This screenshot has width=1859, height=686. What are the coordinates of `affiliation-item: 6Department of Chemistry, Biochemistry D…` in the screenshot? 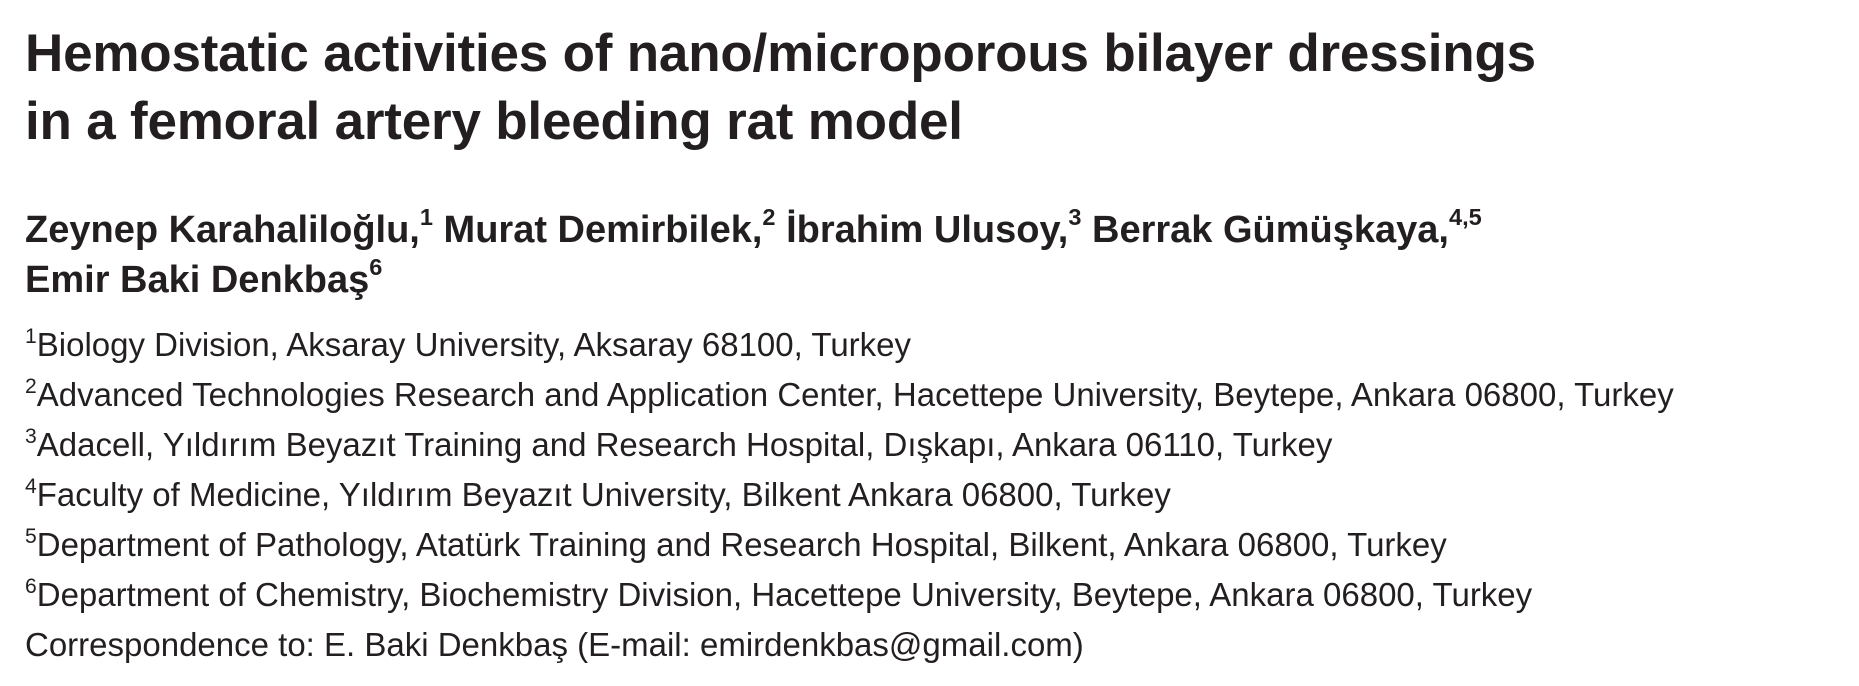 It's located at (935, 595).